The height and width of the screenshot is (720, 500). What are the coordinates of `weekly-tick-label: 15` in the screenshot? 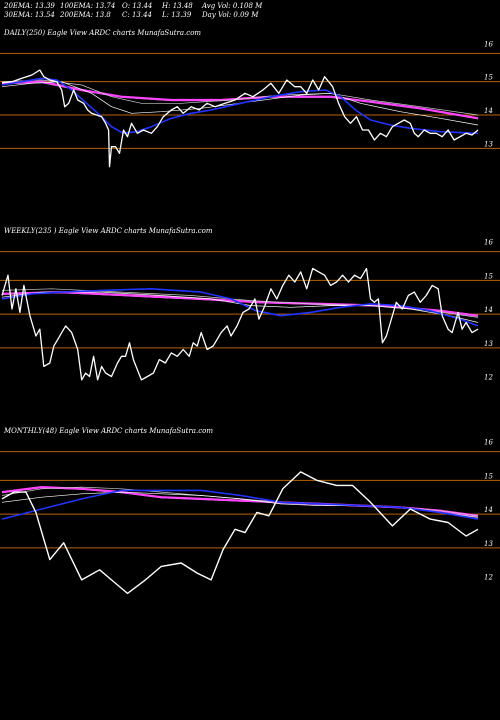 It's located at (488, 276).